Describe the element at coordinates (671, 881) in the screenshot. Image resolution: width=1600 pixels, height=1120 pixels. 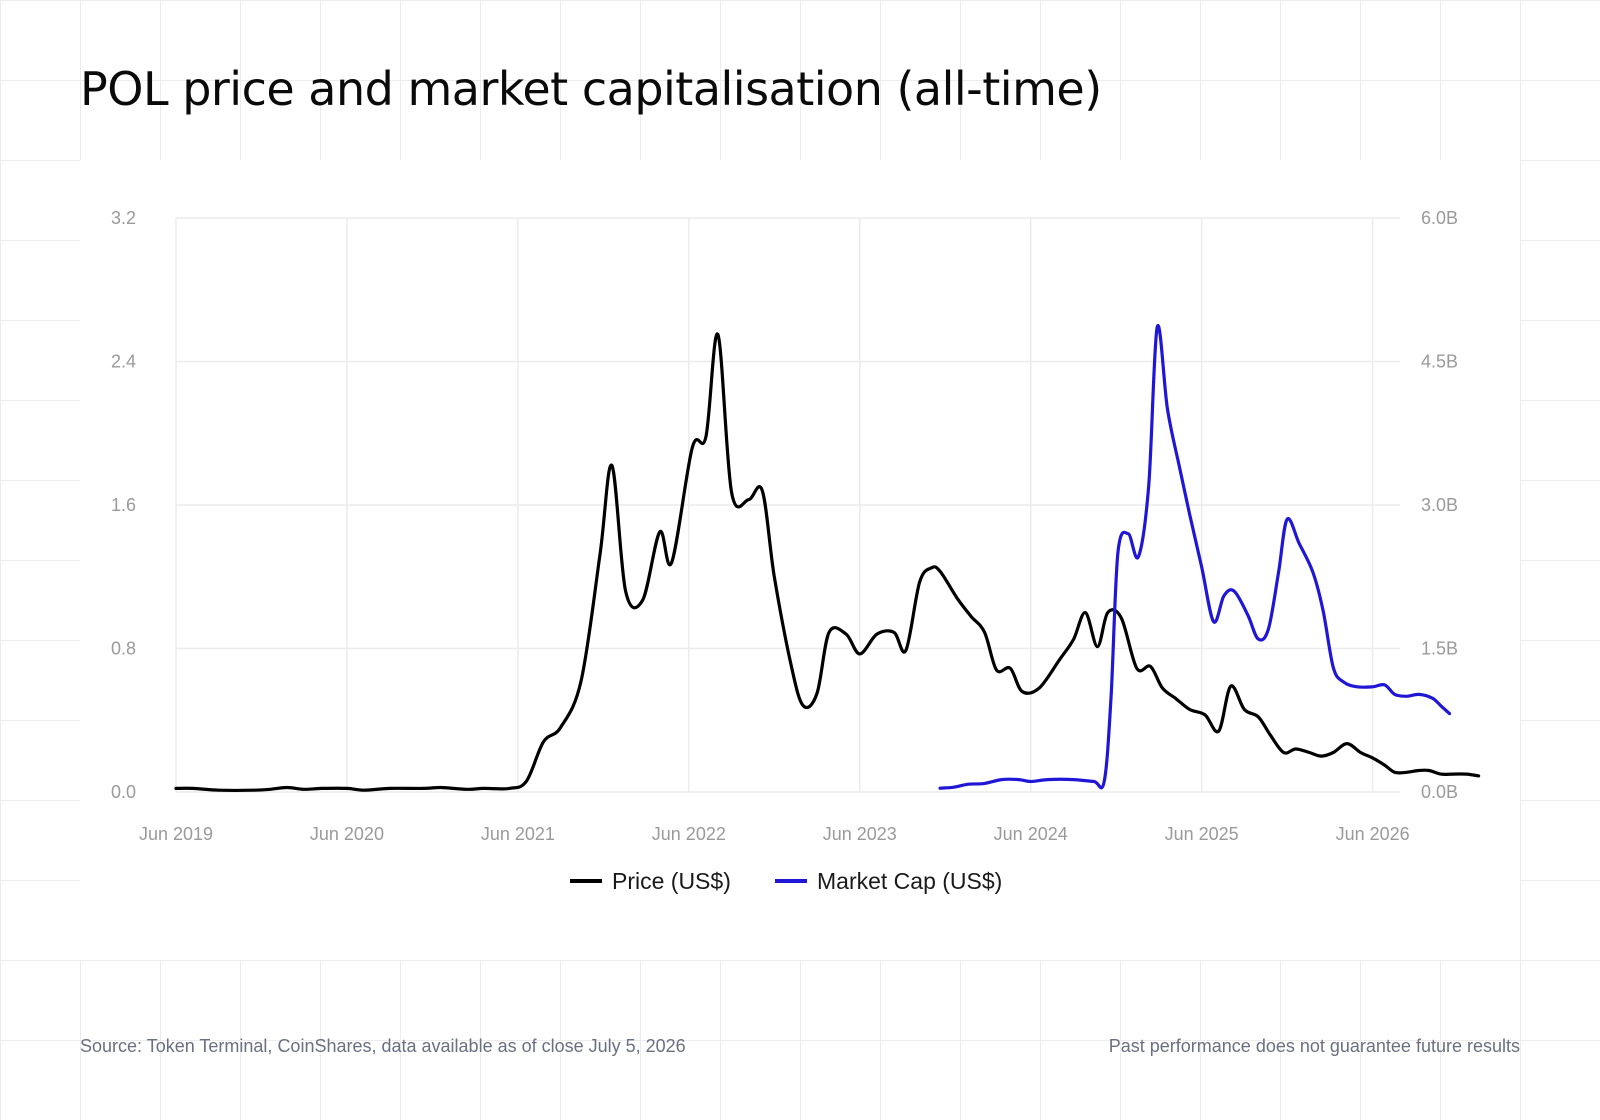
I see `legend-price-label: Price (US$)` at that location.